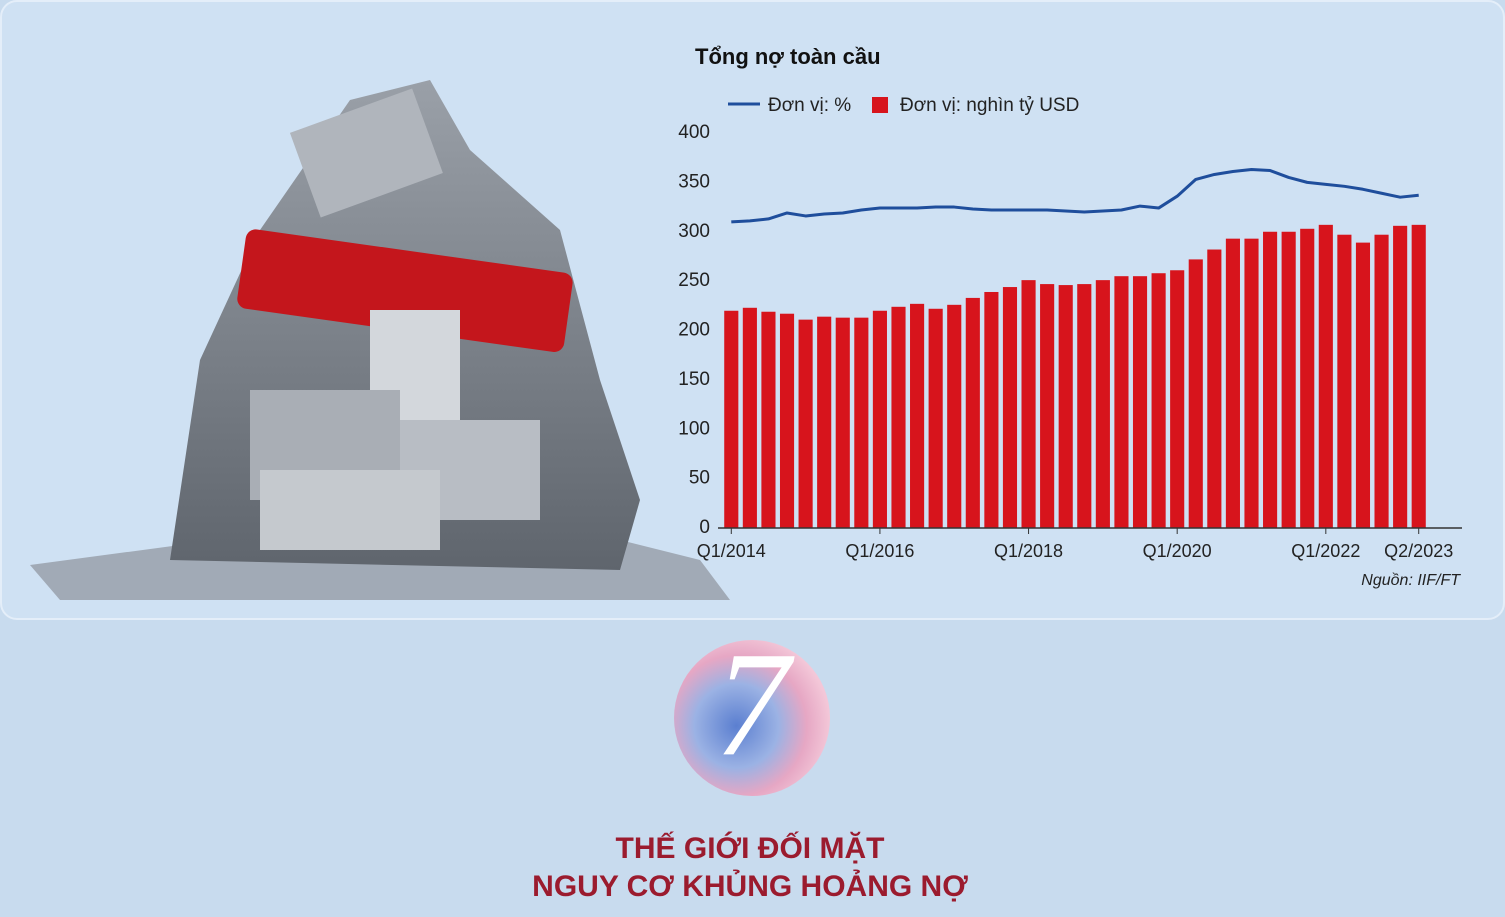 The height and width of the screenshot is (917, 1505). Describe the element at coordinates (731, 551) in the screenshot. I see `x-tick-label: Q1/2014` at that location.